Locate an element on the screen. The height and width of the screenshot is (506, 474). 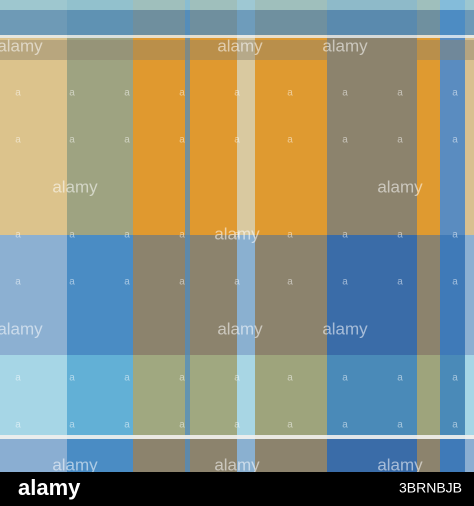
logo: alamy is located at coordinates (49, 487).